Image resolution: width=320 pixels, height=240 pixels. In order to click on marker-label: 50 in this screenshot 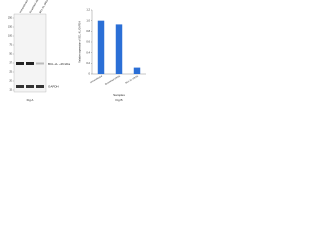, I will do `click(10, 54)`.